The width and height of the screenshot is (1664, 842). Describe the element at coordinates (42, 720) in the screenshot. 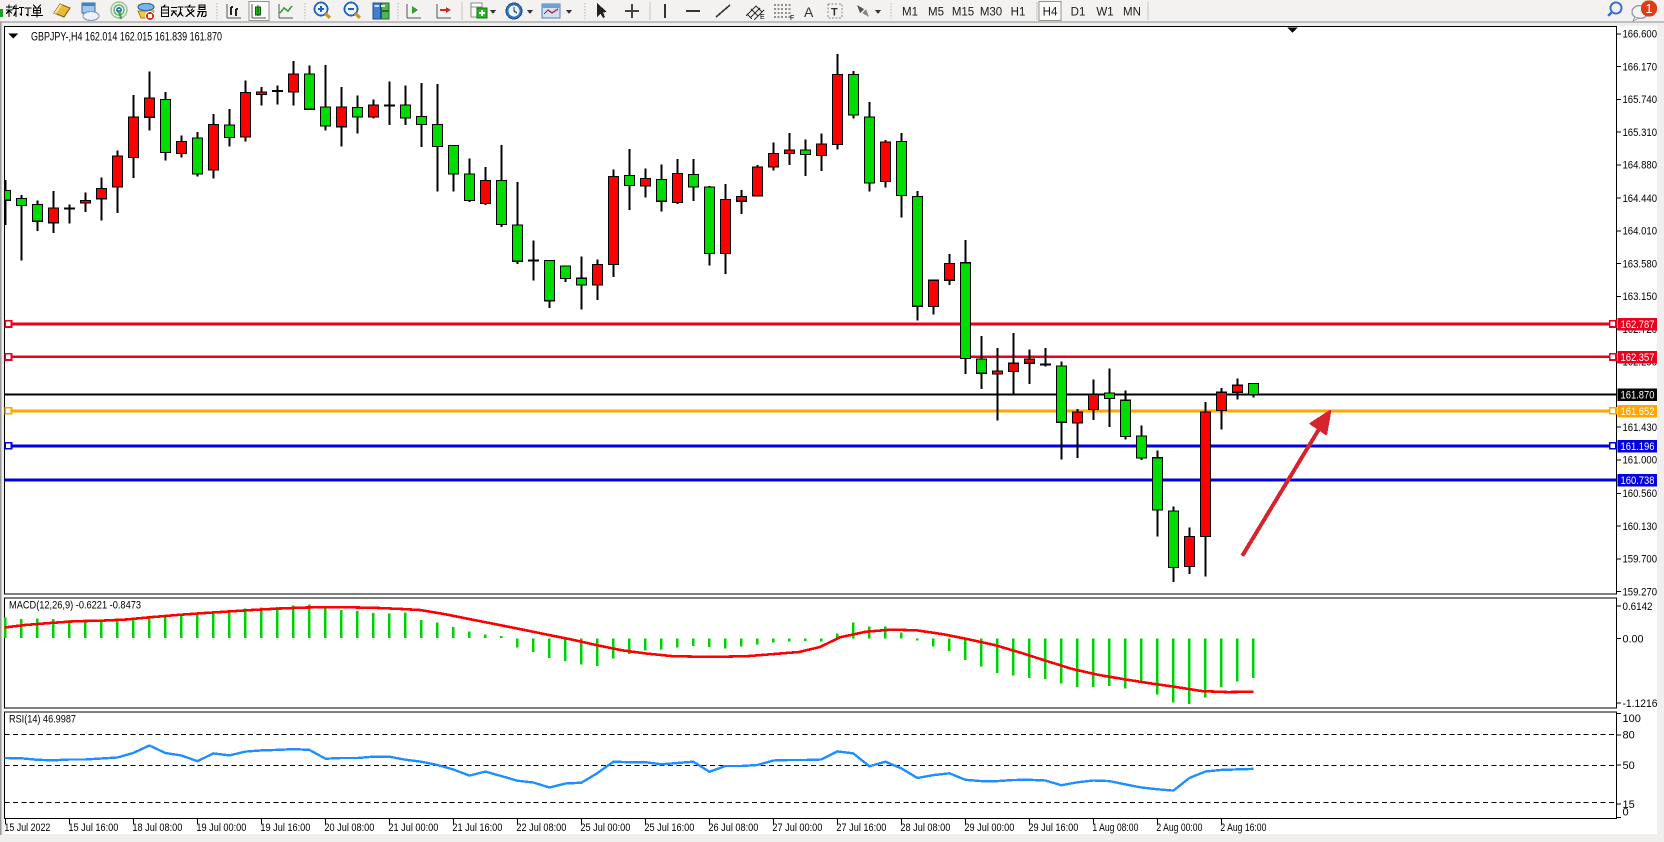

I see `svg-text: RSI(14) 46.9987` at that location.